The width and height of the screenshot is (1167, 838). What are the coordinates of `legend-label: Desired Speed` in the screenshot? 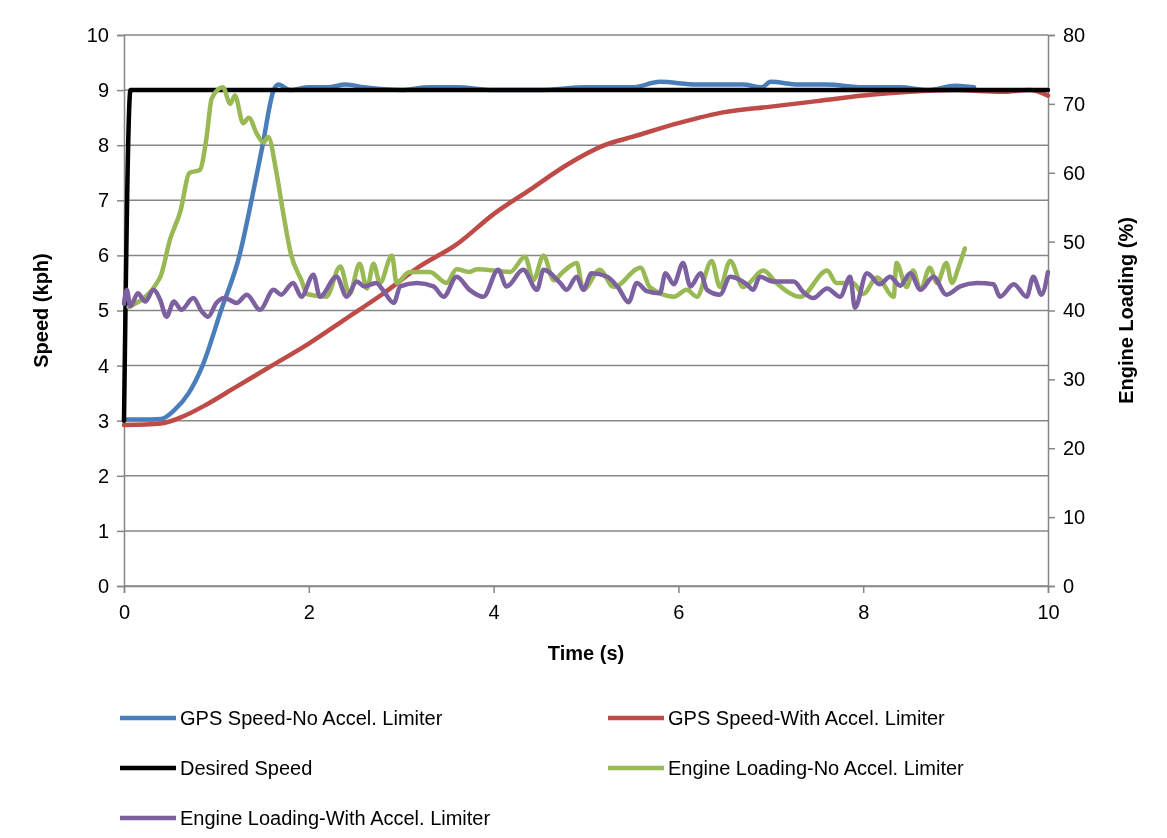 It's located at (246, 768).